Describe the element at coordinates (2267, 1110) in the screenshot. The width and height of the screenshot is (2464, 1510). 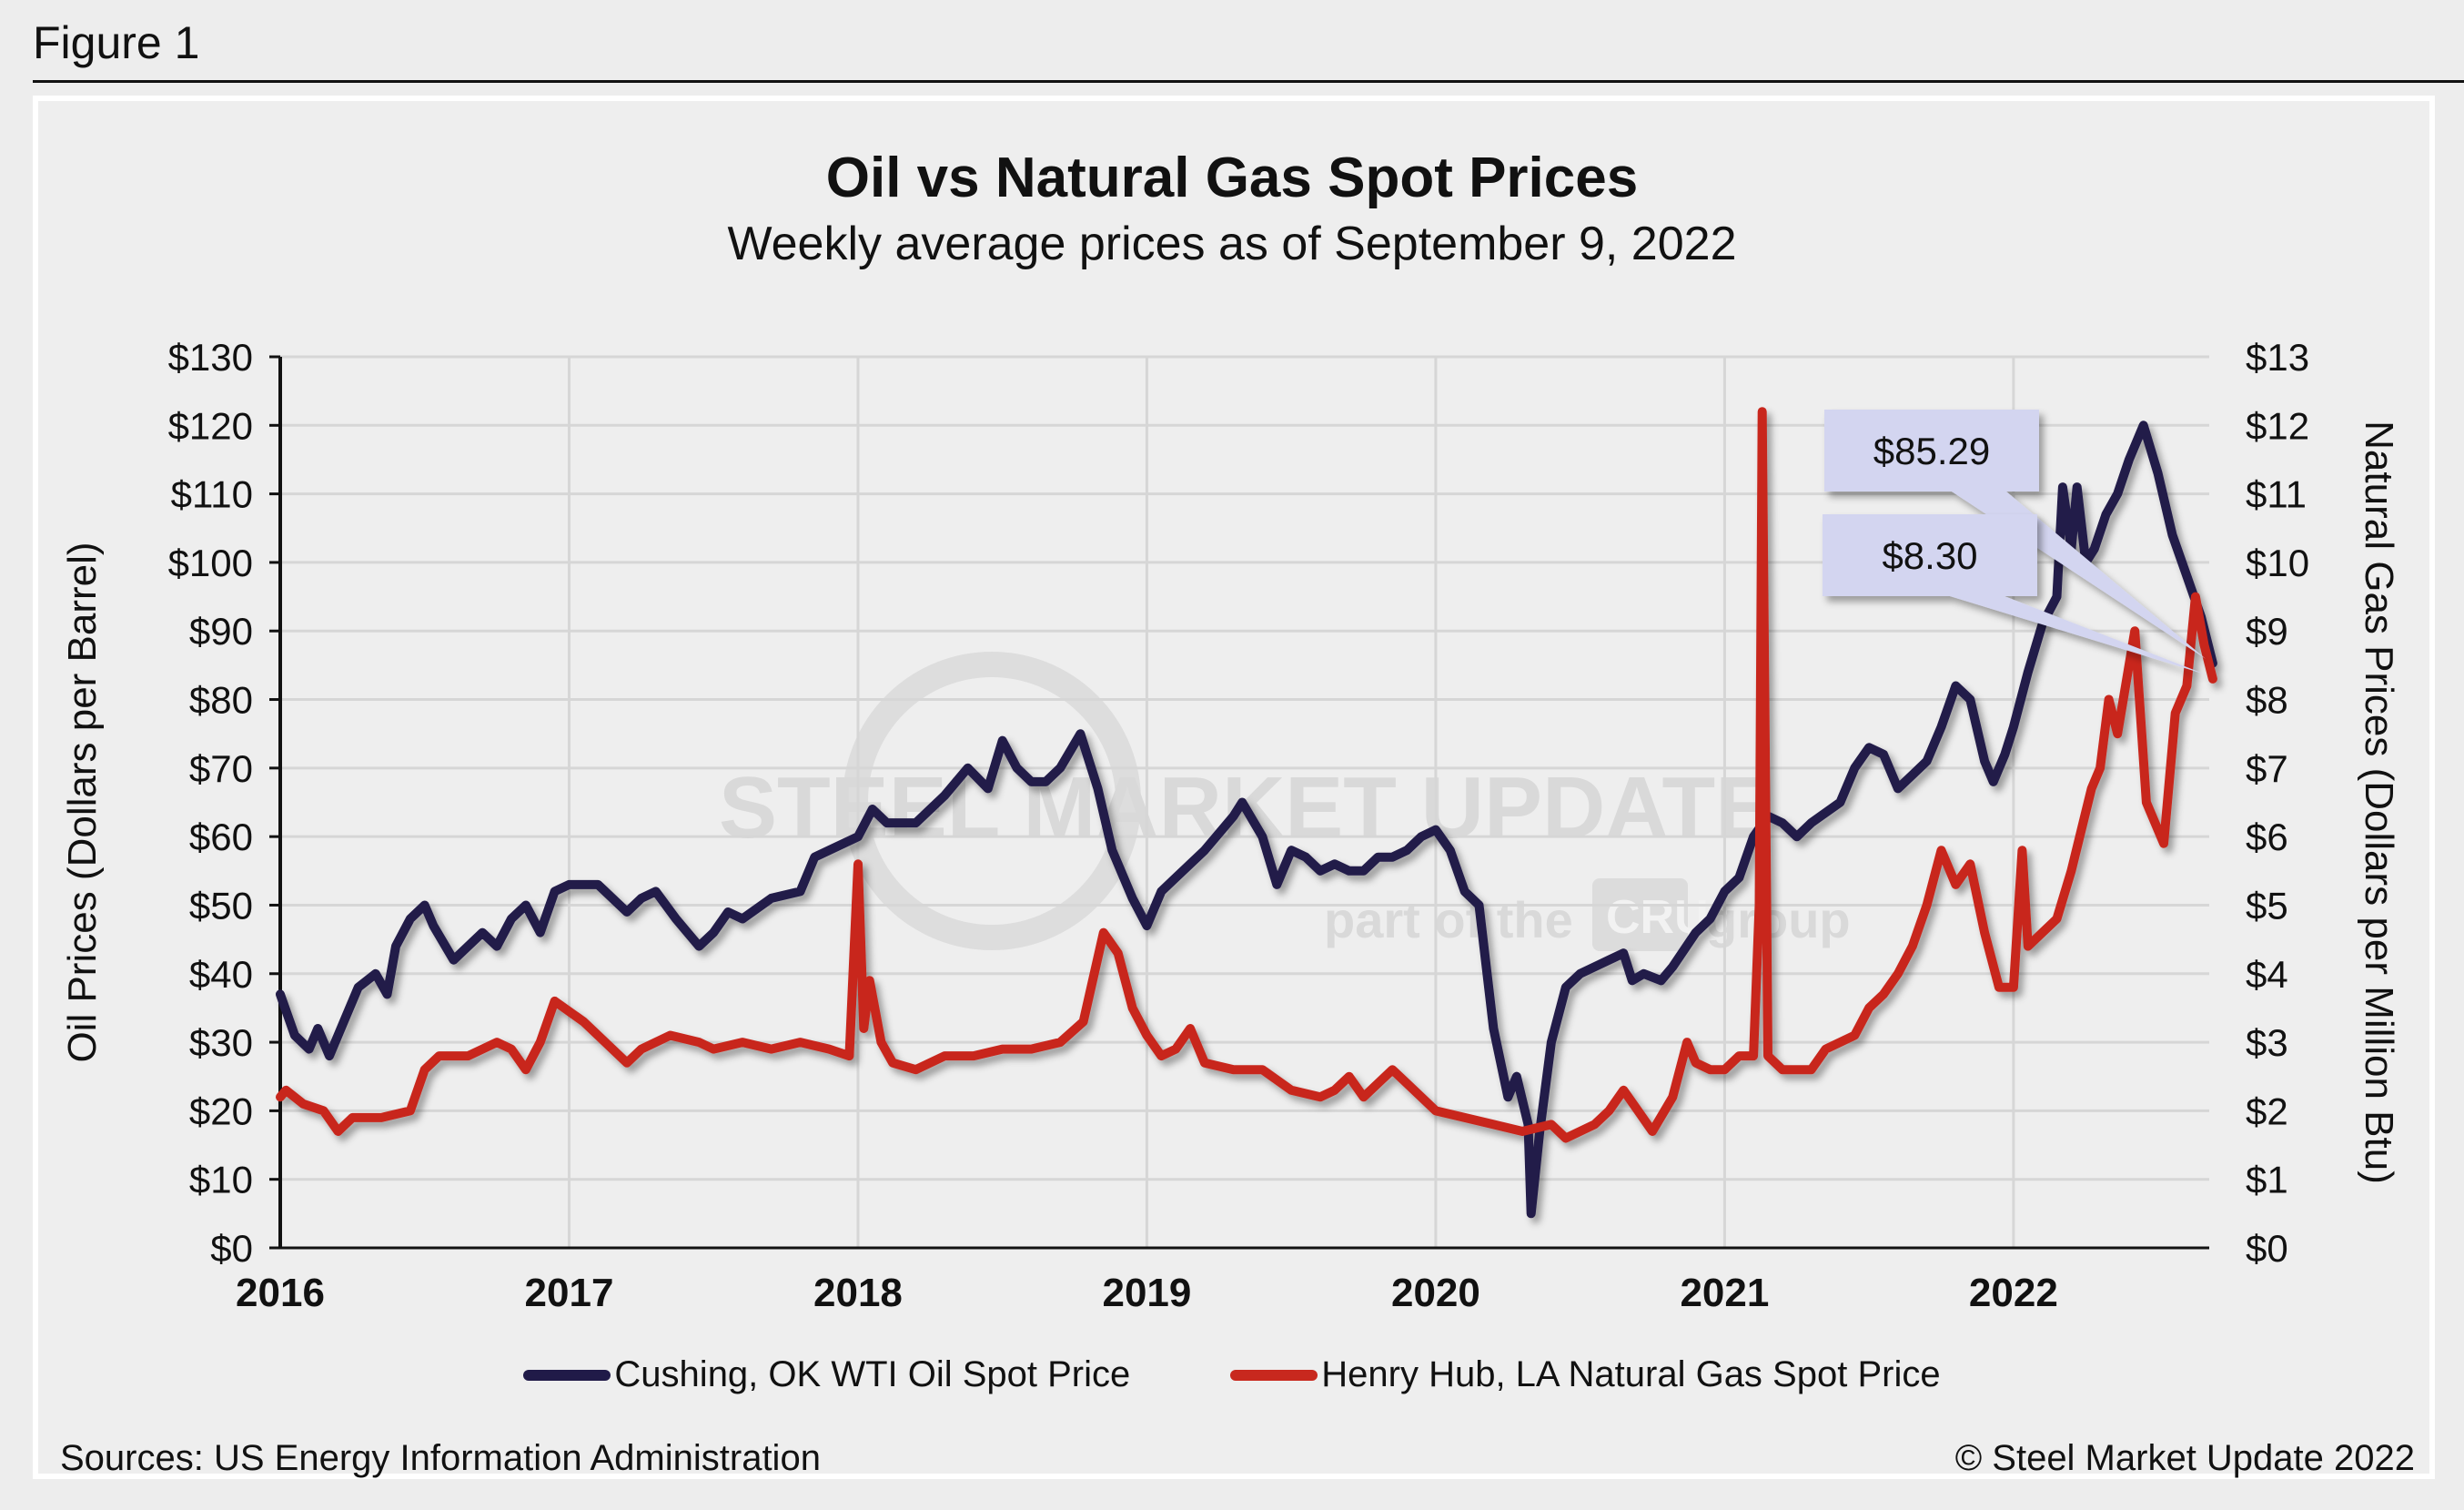
I see `y2-tick-label: $2` at that location.